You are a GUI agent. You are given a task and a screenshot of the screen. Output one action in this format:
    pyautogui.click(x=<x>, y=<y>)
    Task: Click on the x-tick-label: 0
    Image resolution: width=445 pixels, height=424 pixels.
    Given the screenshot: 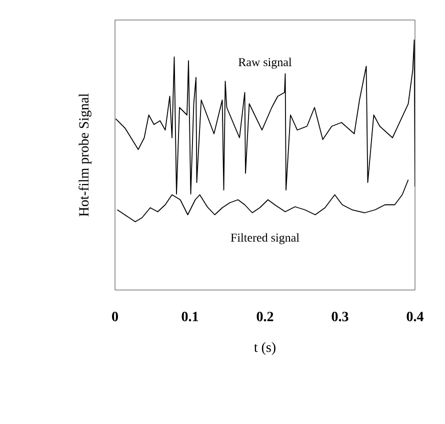 What is the action you would take?
    pyautogui.click(x=115, y=317)
    